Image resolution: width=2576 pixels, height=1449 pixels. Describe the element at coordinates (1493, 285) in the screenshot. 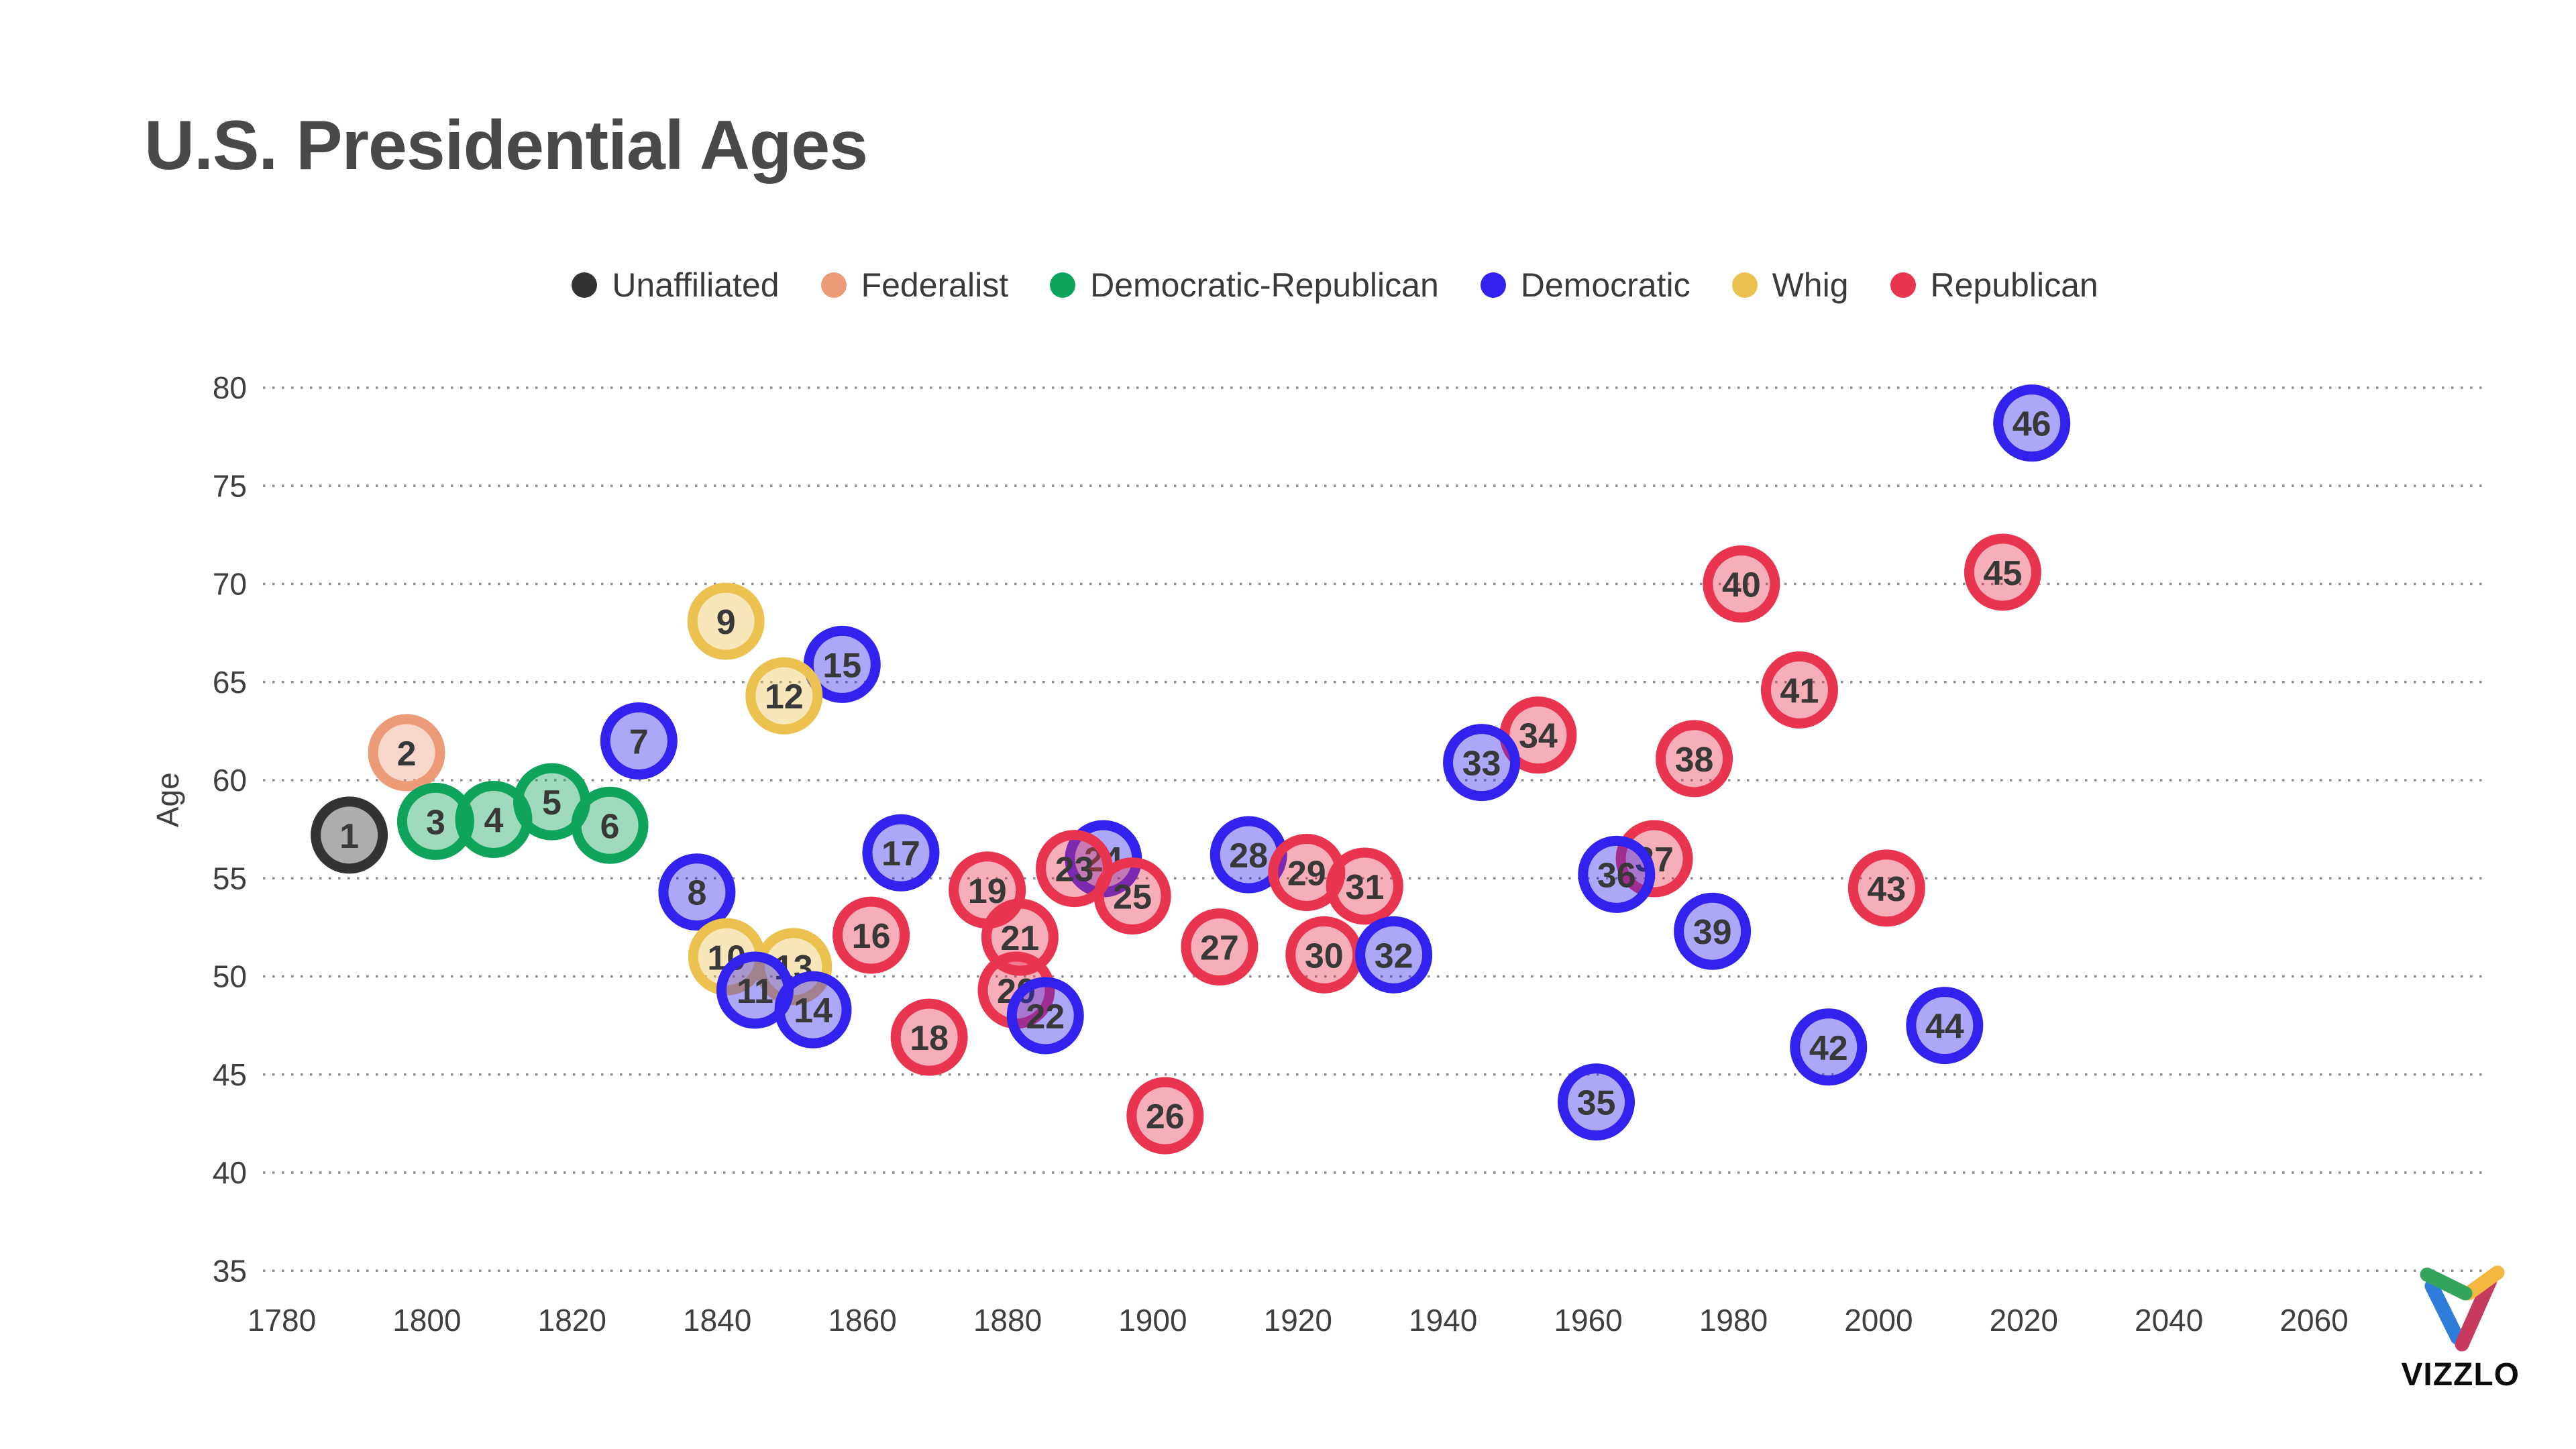

I see `legend-dot-democratic` at that location.